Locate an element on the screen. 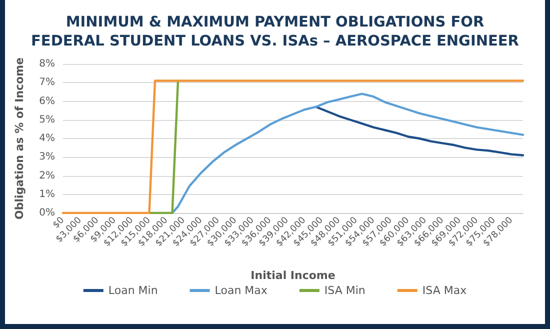 The width and height of the screenshot is (550, 329). y-tick-label: 3% is located at coordinates (47, 157).